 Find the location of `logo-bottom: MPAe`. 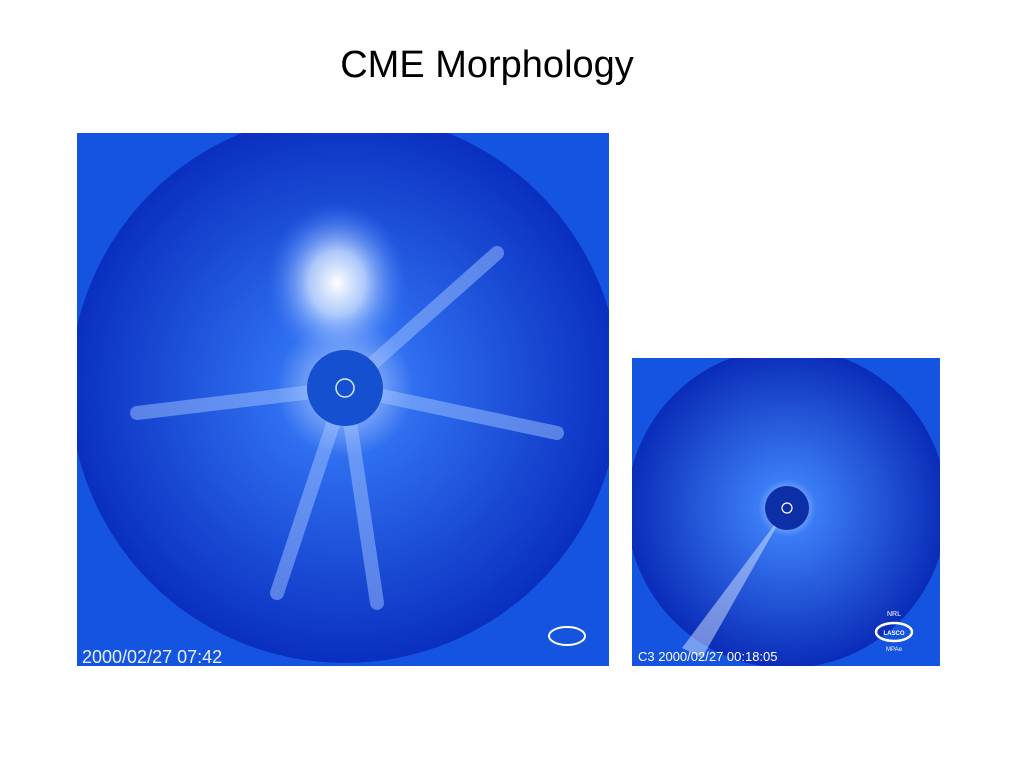

logo-bottom: MPAe is located at coordinates (894, 650).